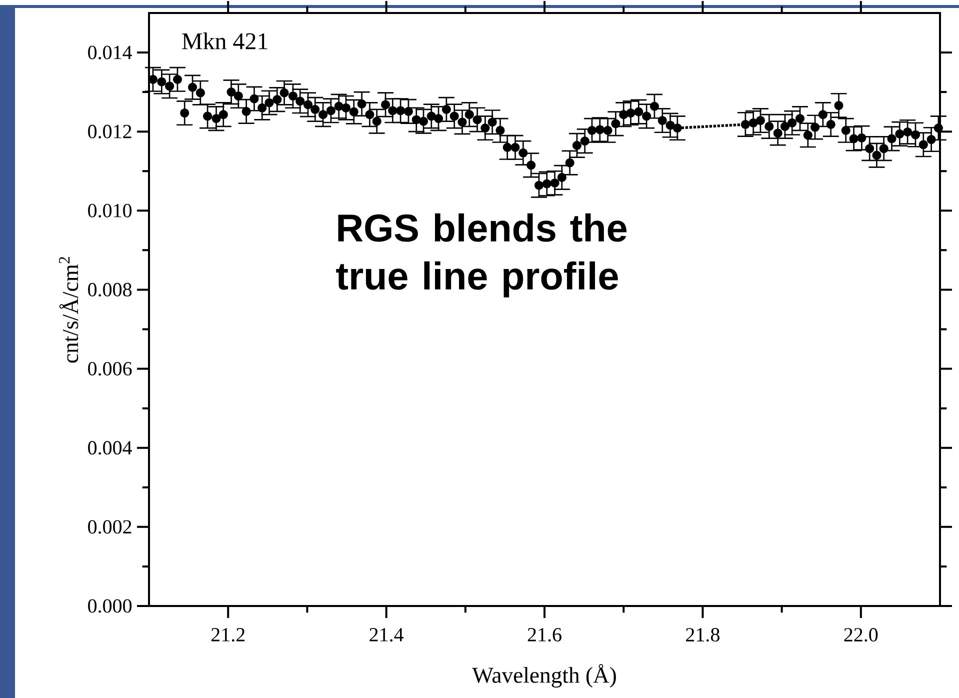  I want to click on y-axis-title: cnt/s/Å/cm$^{2}$, so click(68, 309).